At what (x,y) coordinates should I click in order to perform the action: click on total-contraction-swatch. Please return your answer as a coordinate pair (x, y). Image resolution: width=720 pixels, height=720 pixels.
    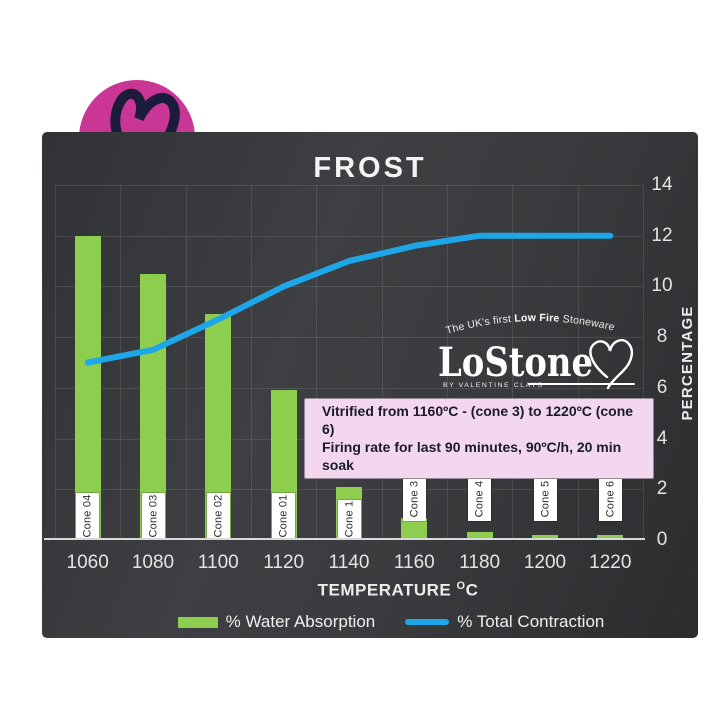
    Looking at the image, I should click on (427, 622).